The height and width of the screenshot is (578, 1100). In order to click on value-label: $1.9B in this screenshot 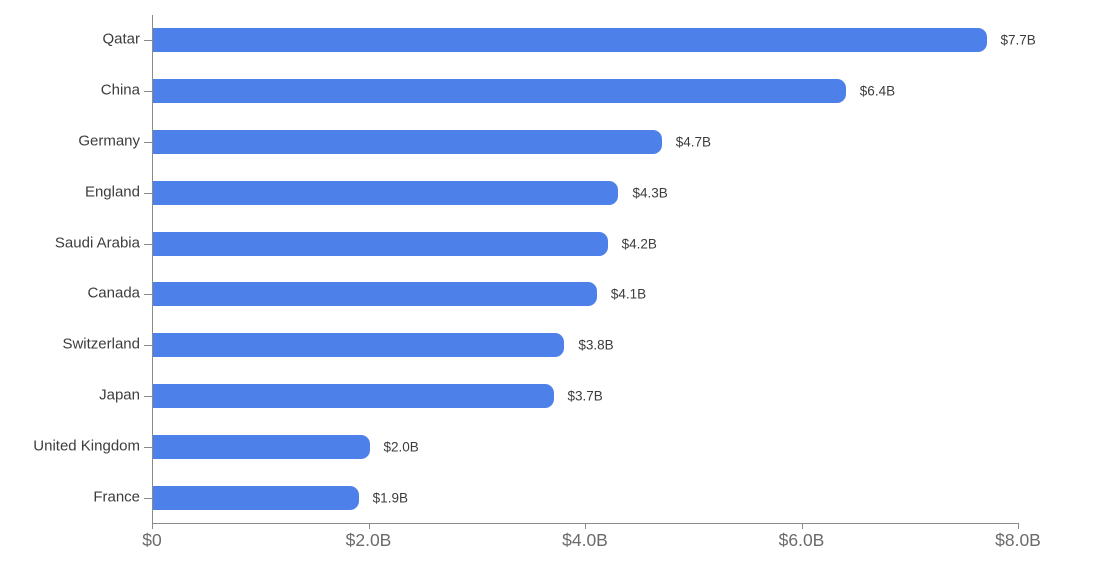, I will do `click(390, 498)`.